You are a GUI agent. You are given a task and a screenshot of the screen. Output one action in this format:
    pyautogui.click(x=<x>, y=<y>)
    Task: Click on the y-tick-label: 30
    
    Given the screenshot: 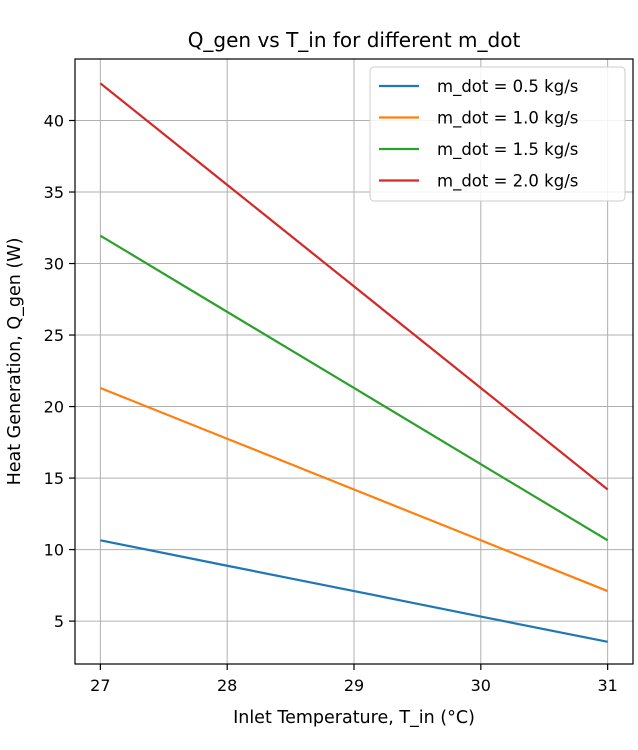 What is the action you would take?
    pyautogui.click(x=54, y=264)
    